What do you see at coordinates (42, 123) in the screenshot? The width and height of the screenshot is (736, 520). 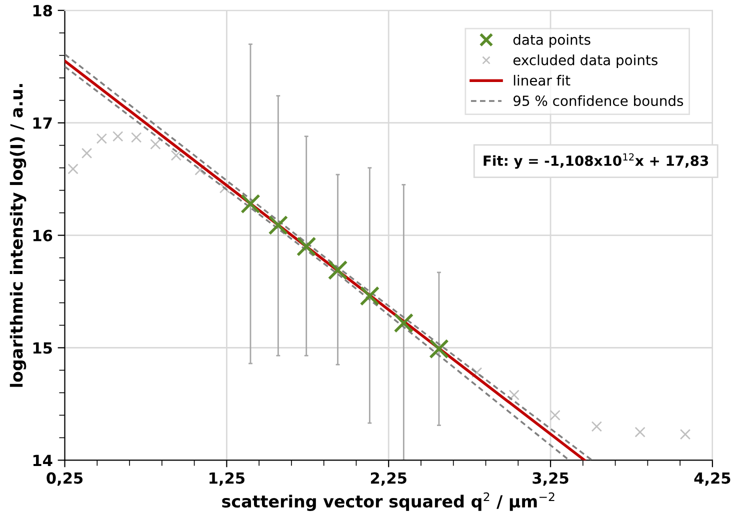 I see `y-tick-label: 17` at bounding box center [42, 123].